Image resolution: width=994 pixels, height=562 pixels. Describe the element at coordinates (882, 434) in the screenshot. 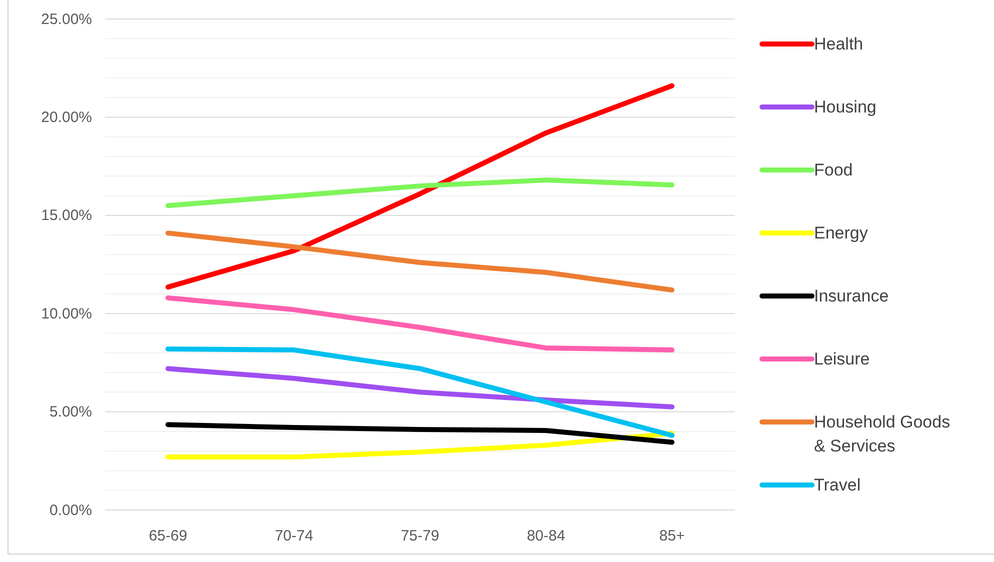

I see `legend-label: Household Goods & Services` at that location.